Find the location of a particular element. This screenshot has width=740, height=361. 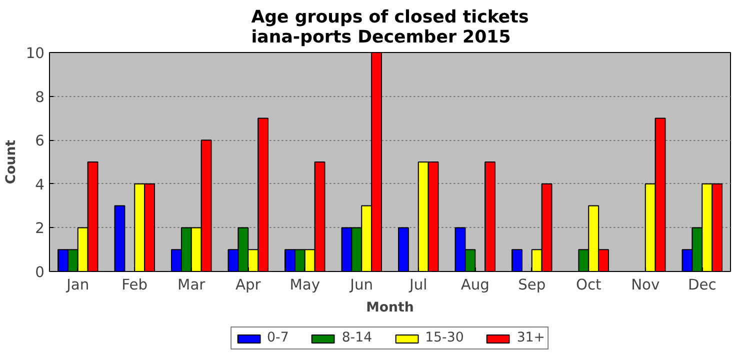

x-tick-label: Jun is located at coordinates (361, 285).